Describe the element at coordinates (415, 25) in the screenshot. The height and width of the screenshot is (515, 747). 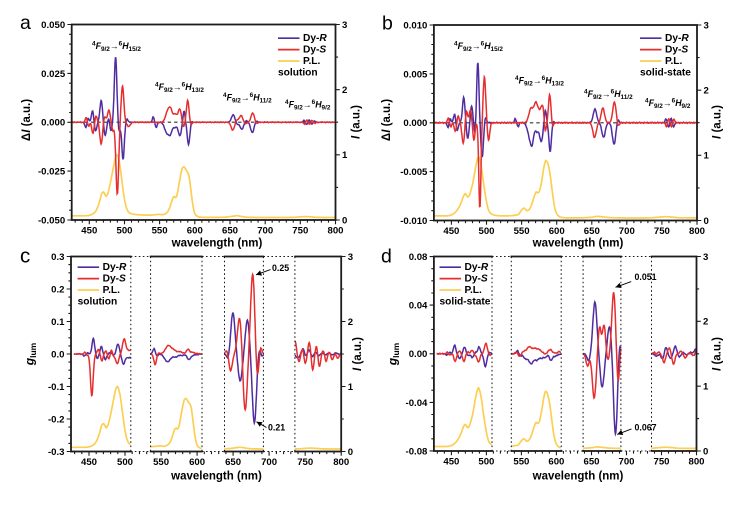
I see `svg-text: 0.010` at that location.